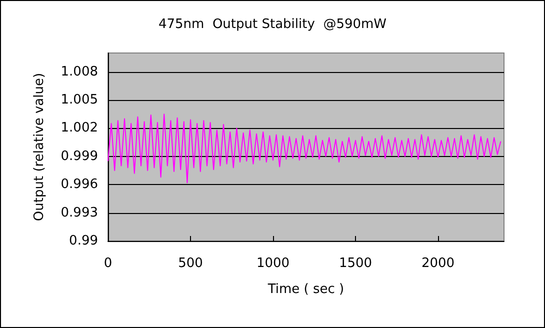 This screenshot has height=328, width=545. What do you see at coordinates (305, 289) in the screenshot?
I see `x-axis-title: Time ( sec )` at bounding box center [305, 289].